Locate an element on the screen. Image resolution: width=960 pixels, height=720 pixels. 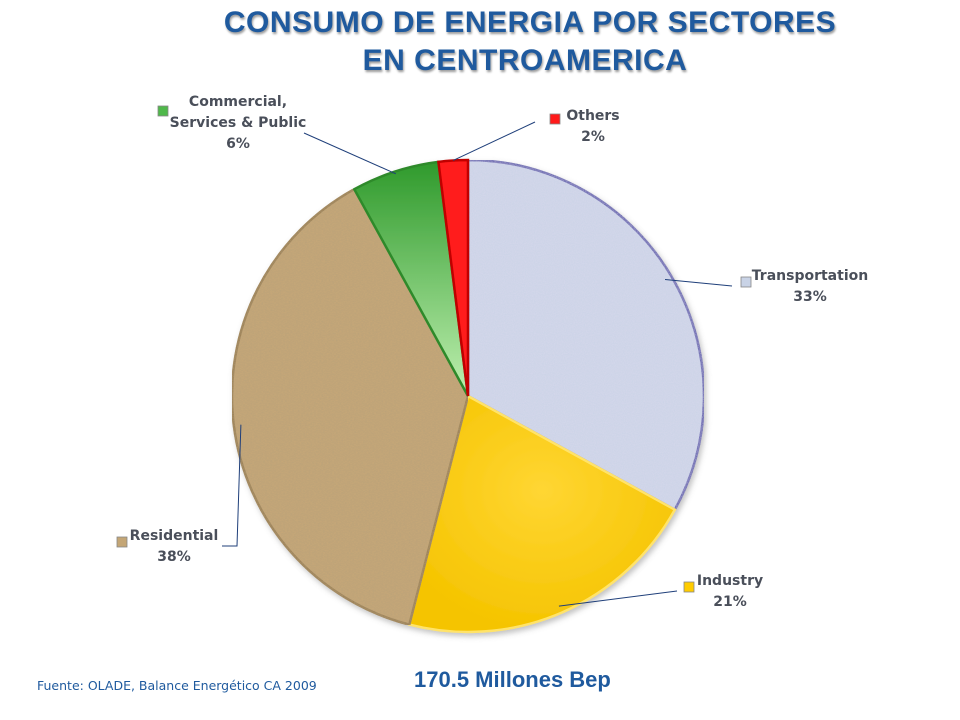
slice-category-label-0: Transportation is located at coordinates (810, 276).